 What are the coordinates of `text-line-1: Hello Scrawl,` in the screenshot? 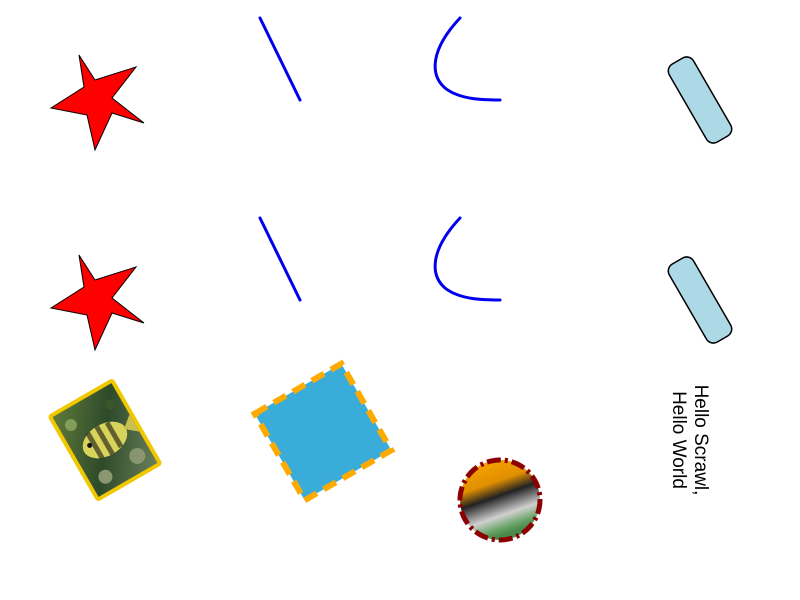 It's located at (700, 440).